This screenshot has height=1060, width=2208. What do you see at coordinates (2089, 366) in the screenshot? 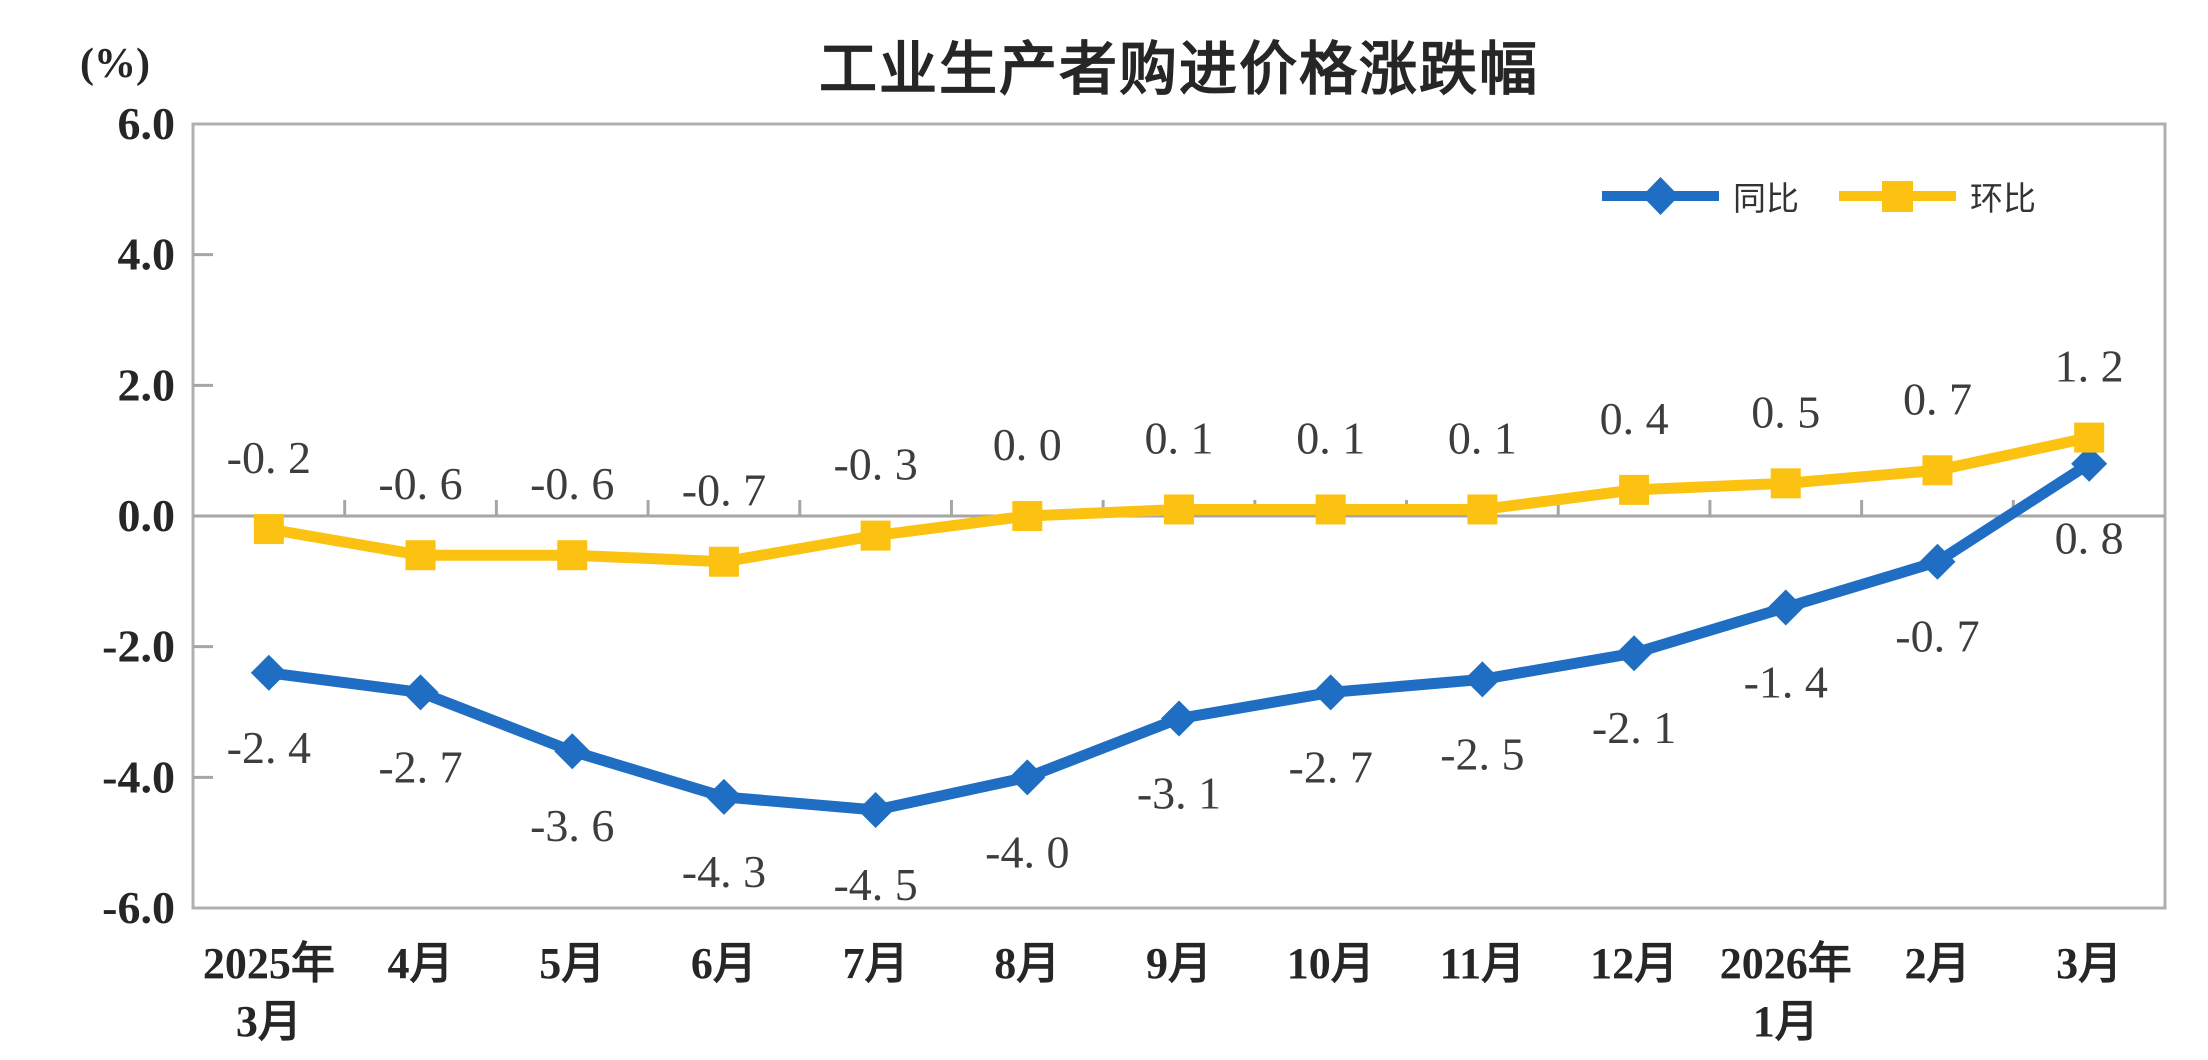
I see `data-point-label: 1. 2` at bounding box center [2089, 366].